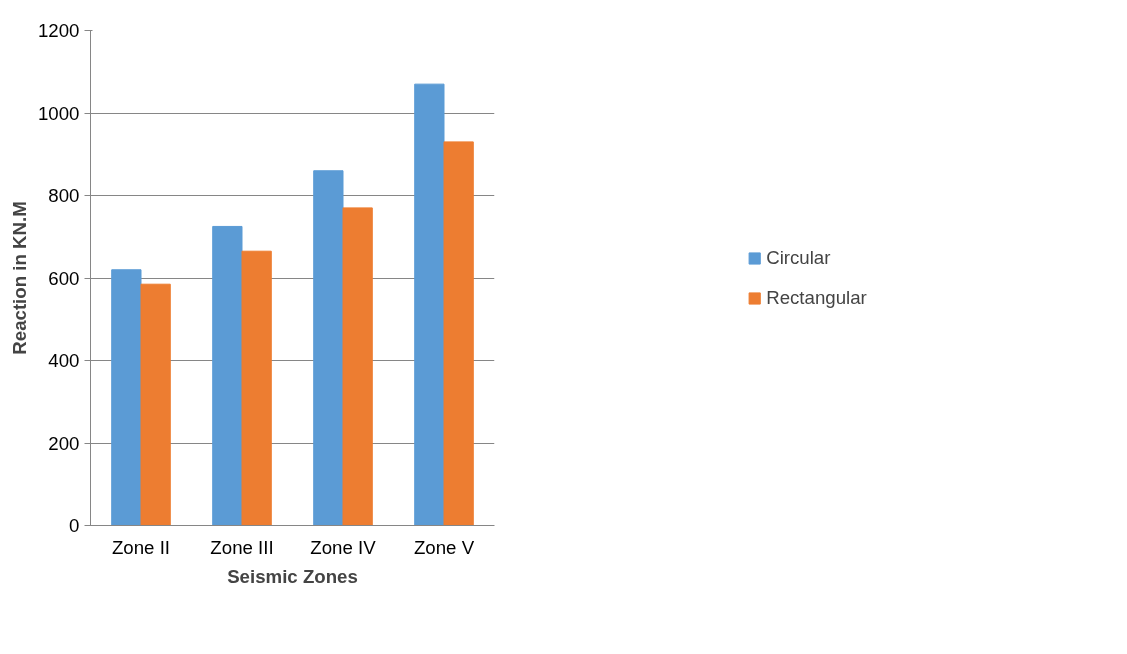  What do you see at coordinates (292, 576) in the screenshot?
I see `x-axis-title: Seismic Zones` at bounding box center [292, 576].